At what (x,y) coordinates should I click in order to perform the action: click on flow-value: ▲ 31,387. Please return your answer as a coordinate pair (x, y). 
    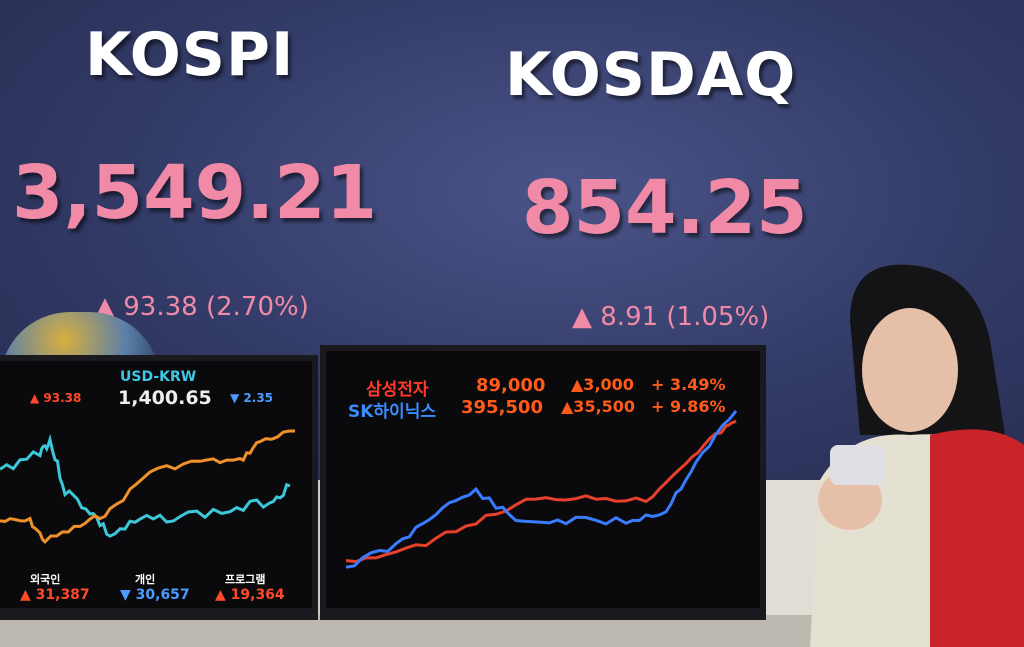
    Looking at the image, I should click on (55, 595).